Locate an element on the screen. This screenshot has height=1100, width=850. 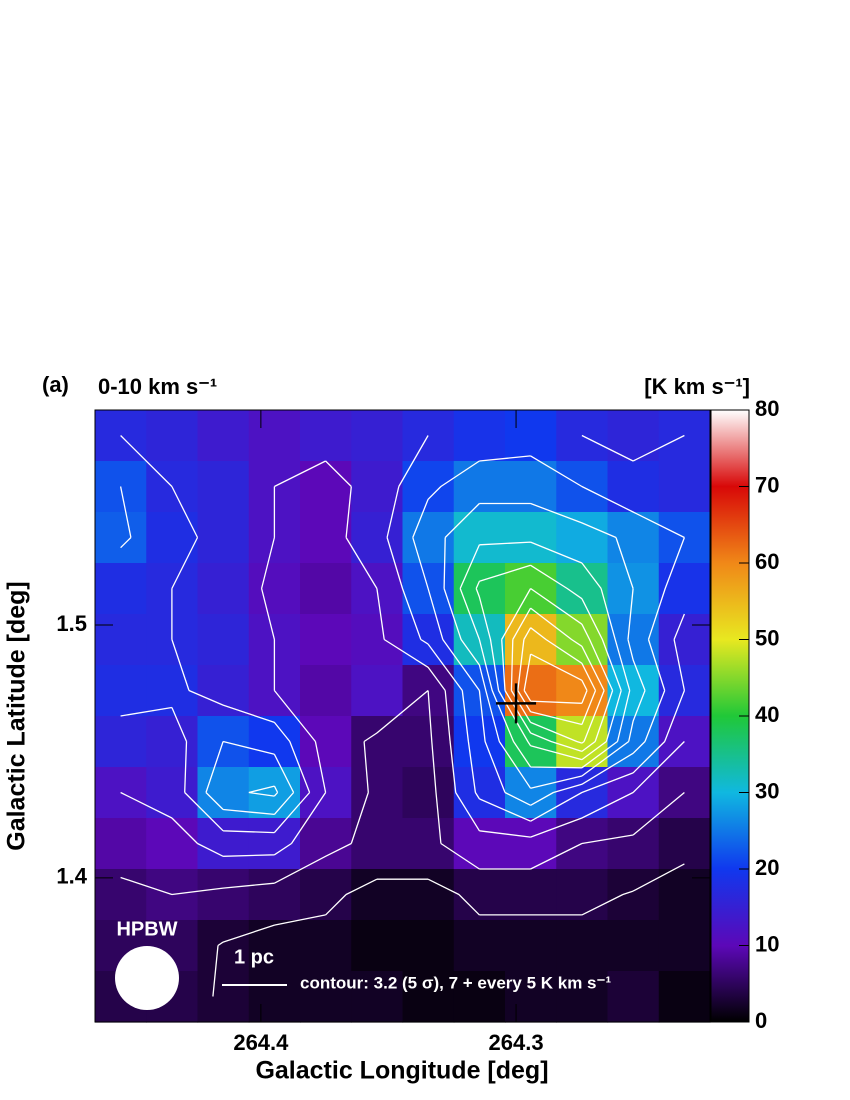
x-tick-label: 264.4 is located at coordinates (261, 1042).